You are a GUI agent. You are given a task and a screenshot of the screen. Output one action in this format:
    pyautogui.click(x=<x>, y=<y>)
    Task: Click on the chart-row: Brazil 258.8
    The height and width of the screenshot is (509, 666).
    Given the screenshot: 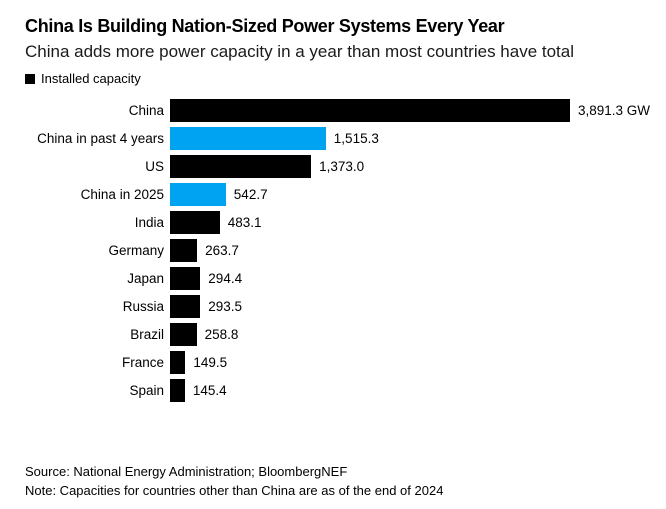 What is the action you would take?
    pyautogui.click(x=345, y=334)
    